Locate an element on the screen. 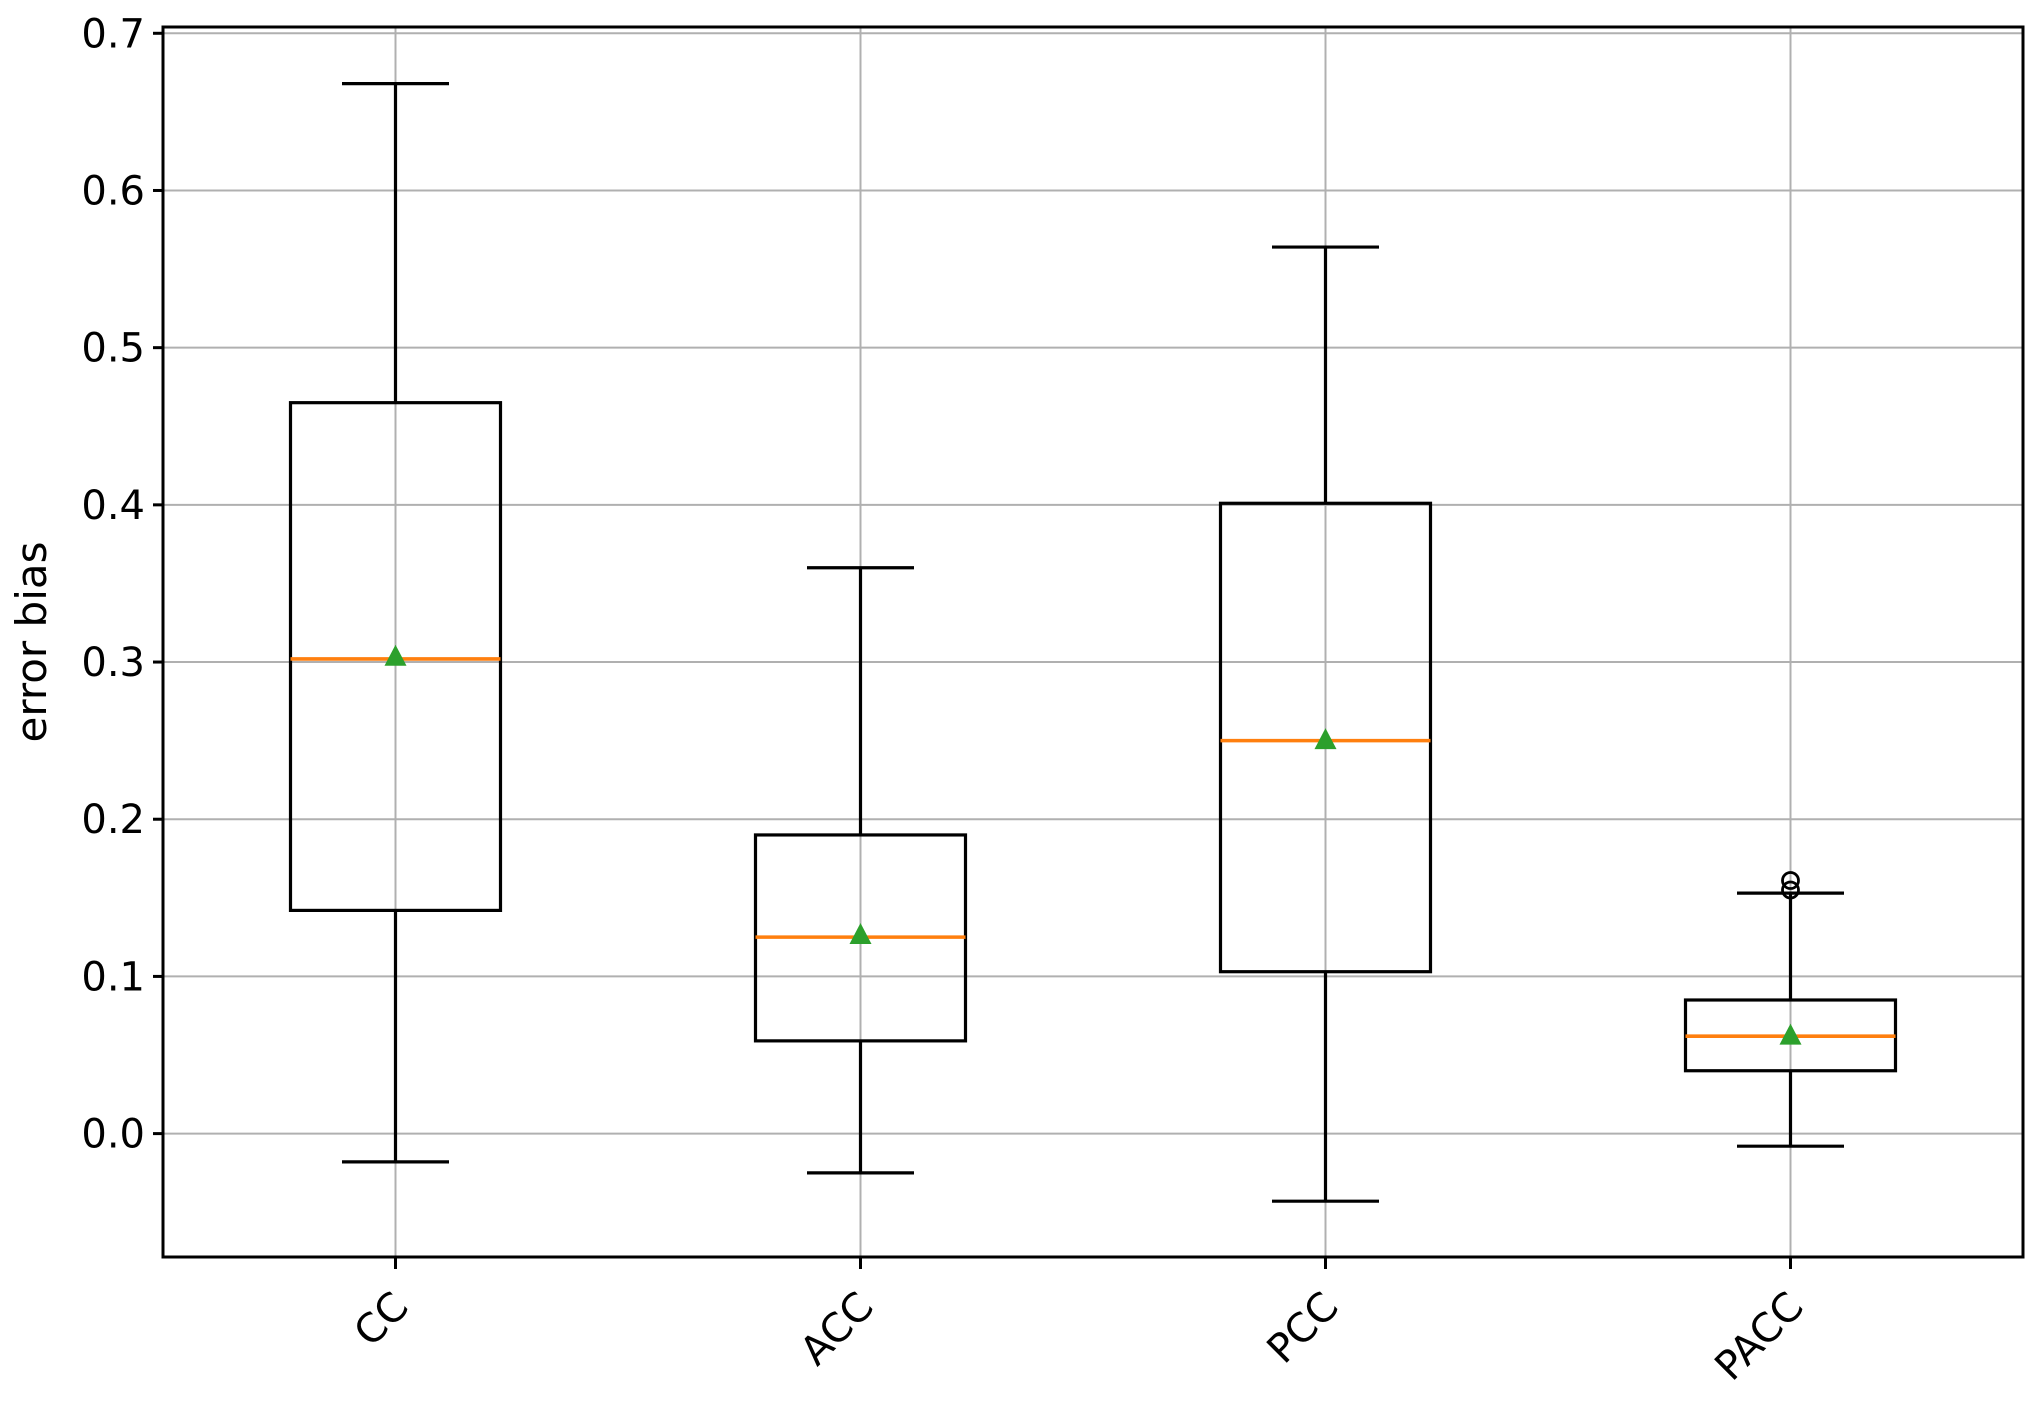 The width and height of the screenshot is (2044, 1411). mean-marker-pacc is located at coordinates (1790, 1034).